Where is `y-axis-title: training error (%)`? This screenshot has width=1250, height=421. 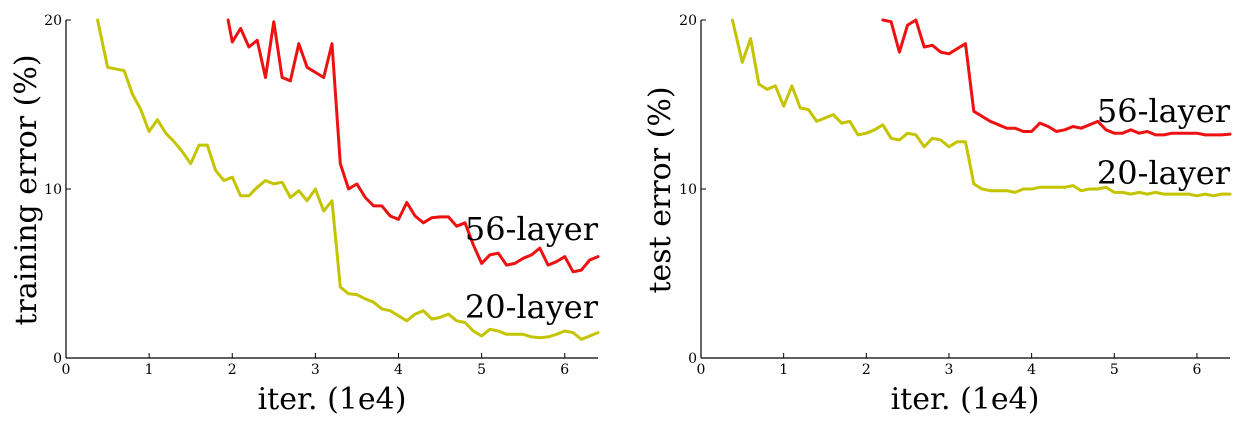 y-axis-title: training error (%) is located at coordinates (26, 189).